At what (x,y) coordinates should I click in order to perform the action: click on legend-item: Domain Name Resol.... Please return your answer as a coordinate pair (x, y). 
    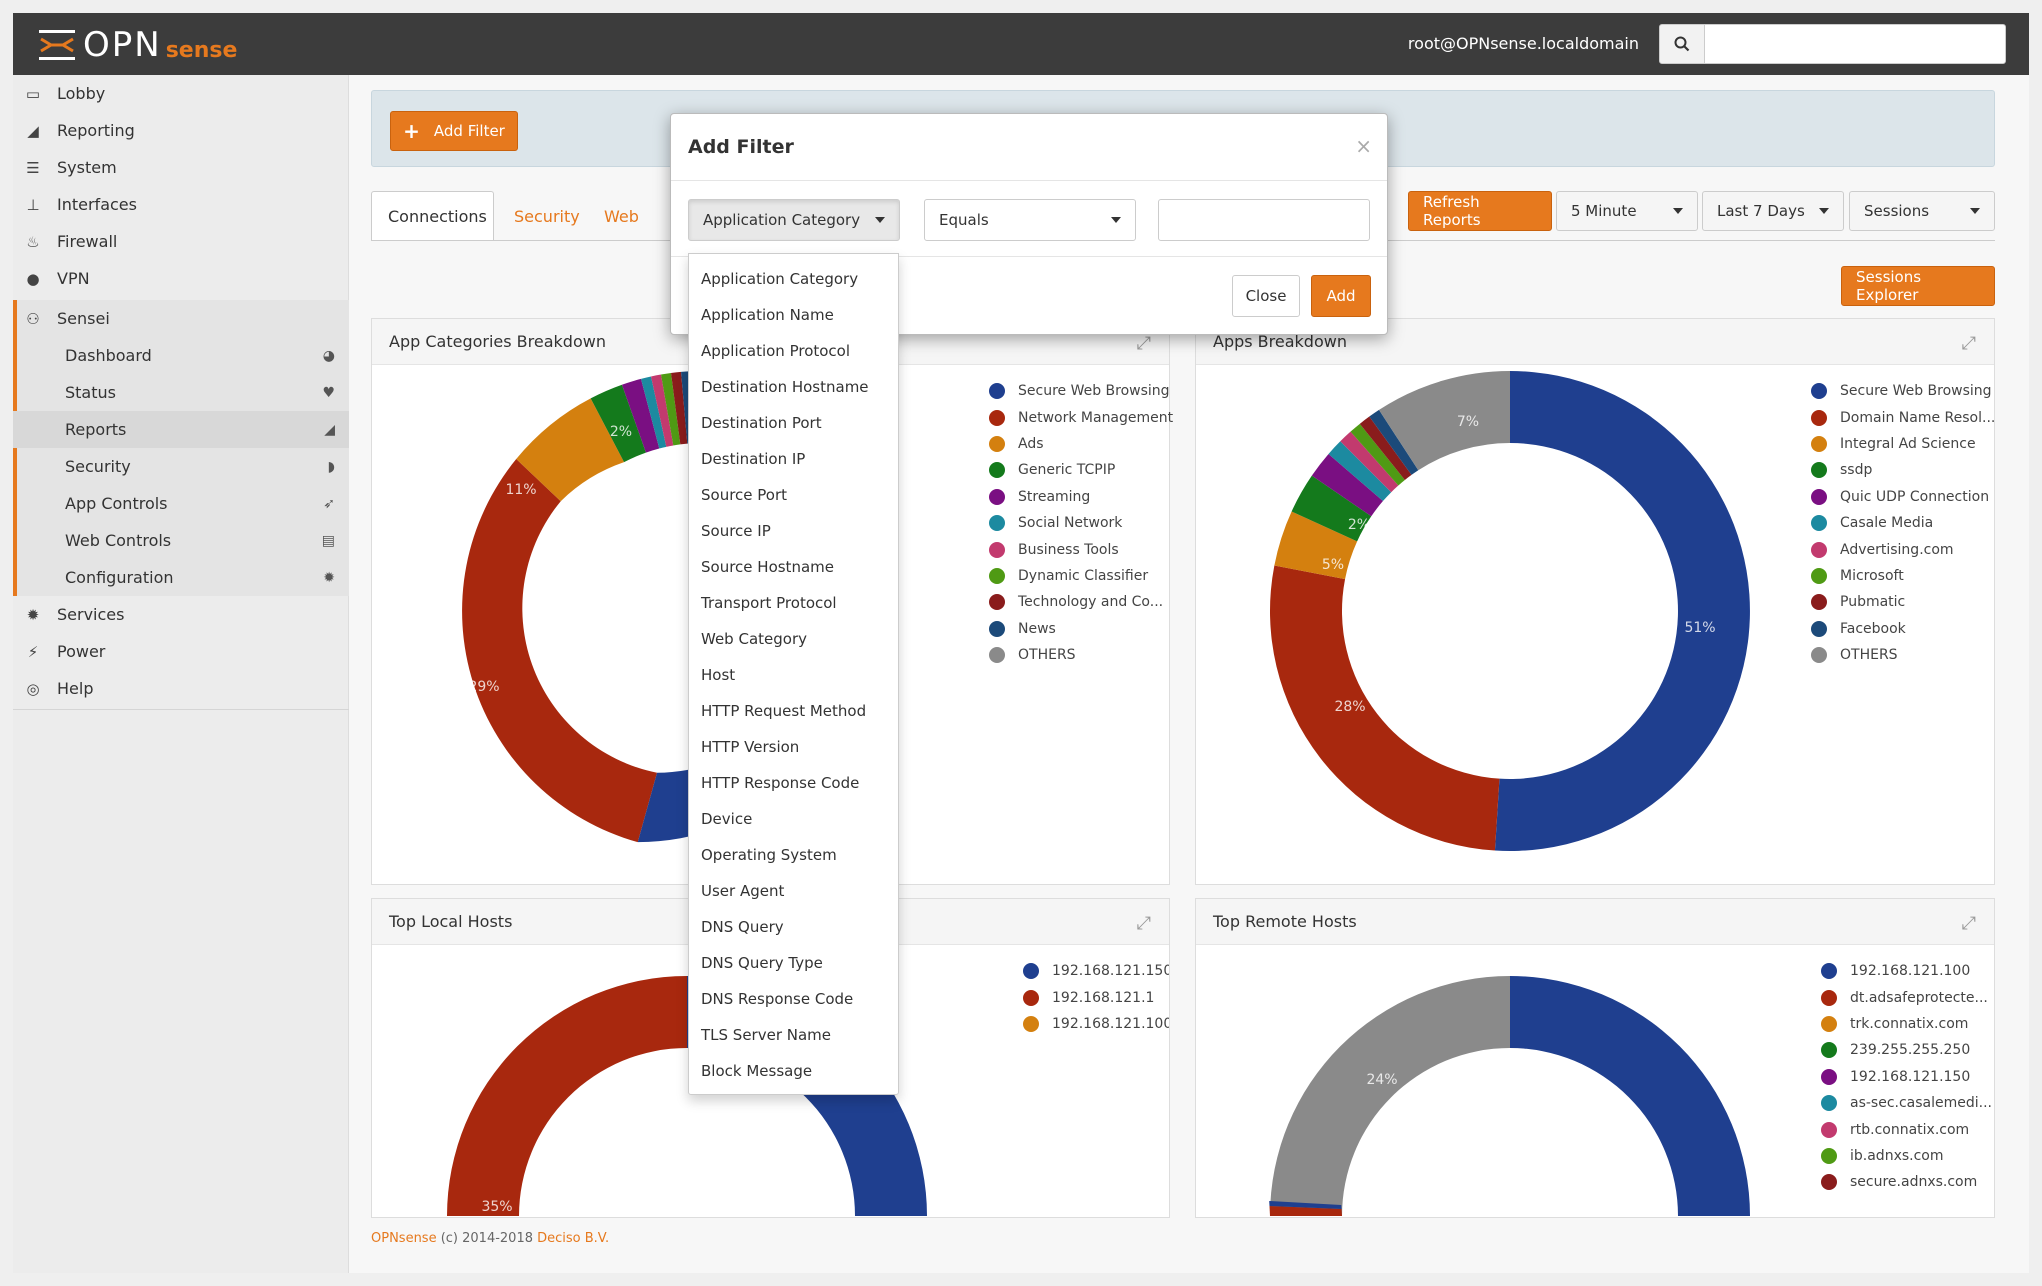
    Looking at the image, I should click on (1903, 417).